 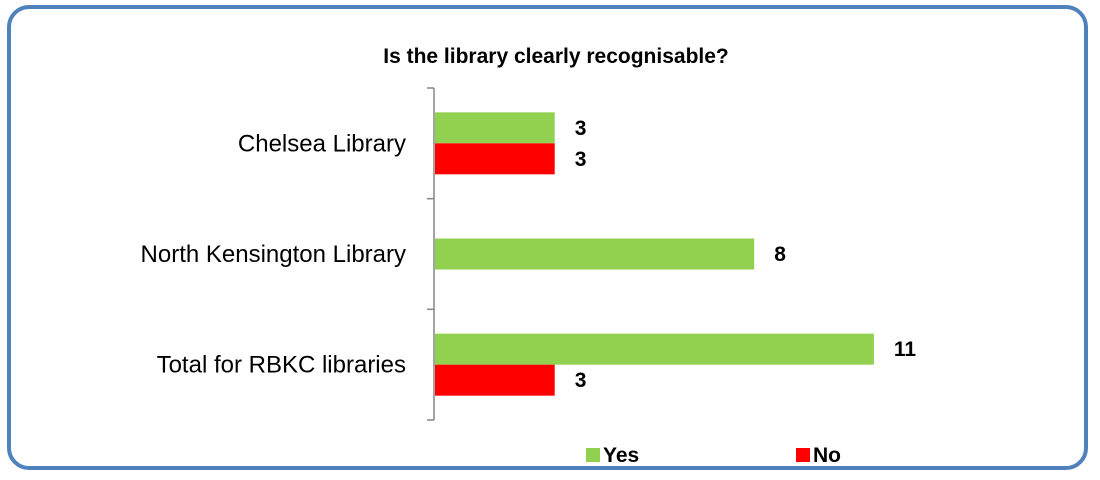 What do you see at coordinates (621, 455) in the screenshot?
I see `legend-label-yes: Yes` at bounding box center [621, 455].